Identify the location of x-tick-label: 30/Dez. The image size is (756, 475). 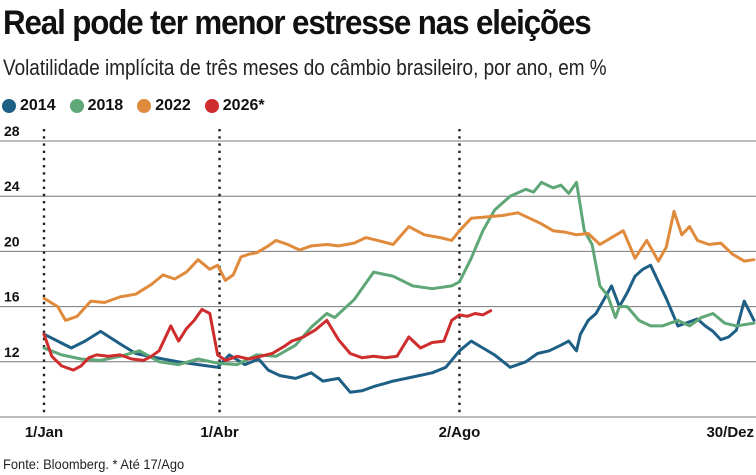
(730, 432).